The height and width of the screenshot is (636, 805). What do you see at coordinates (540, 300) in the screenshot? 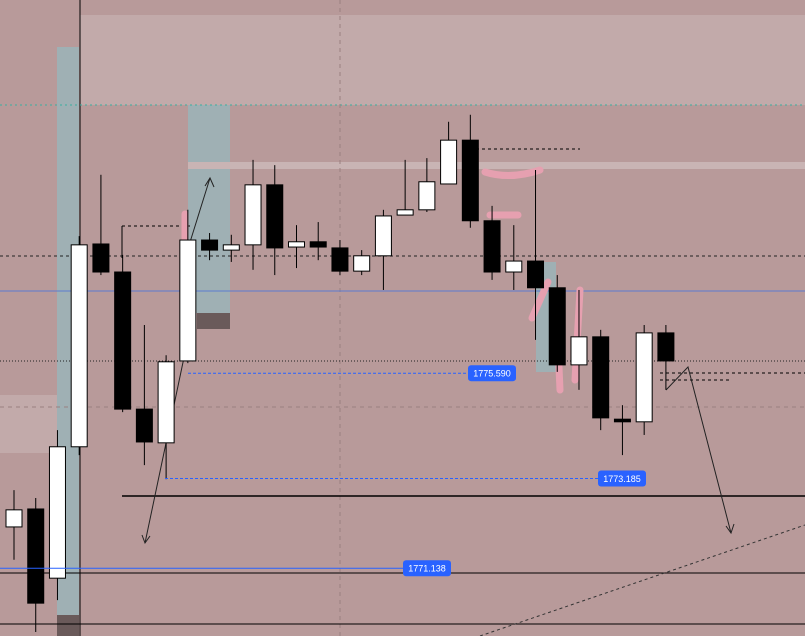
I see `highlight-stroke` at bounding box center [540, 300].